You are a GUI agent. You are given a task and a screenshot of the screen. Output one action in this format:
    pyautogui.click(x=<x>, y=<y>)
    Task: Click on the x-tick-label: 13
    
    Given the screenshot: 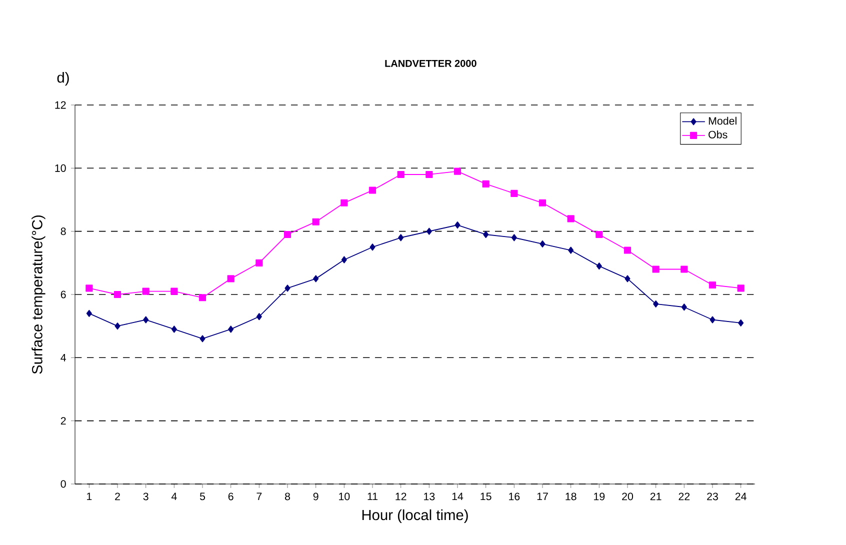 What is the action you would take?
    pyautogui.click(x=429, y=496)
    